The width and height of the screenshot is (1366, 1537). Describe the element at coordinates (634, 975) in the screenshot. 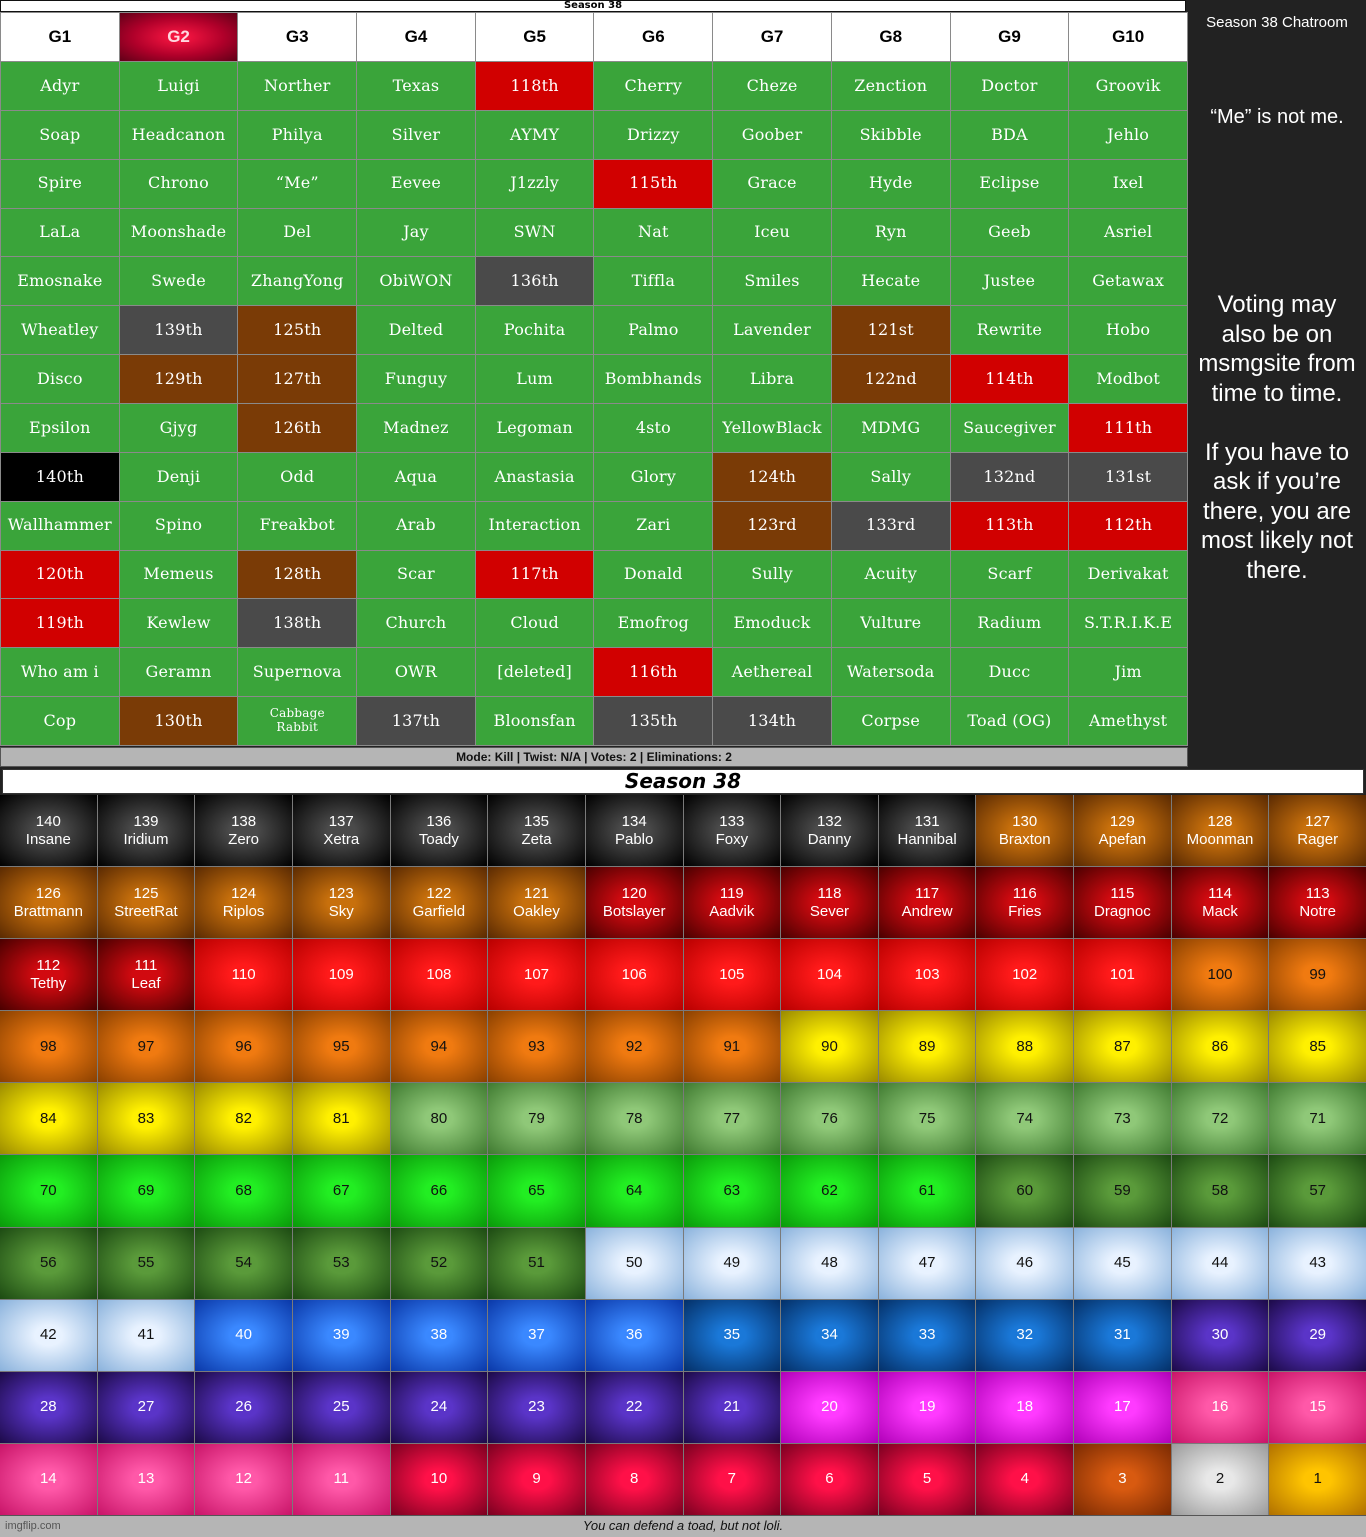

I see `rank-cell: 106` at that location.